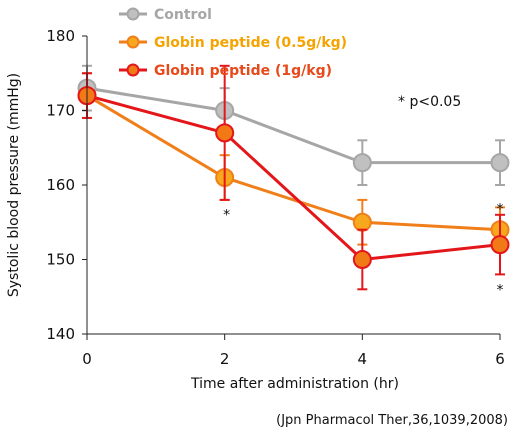  I want to click on x-tick-label-4: 4, so click(363, 359).